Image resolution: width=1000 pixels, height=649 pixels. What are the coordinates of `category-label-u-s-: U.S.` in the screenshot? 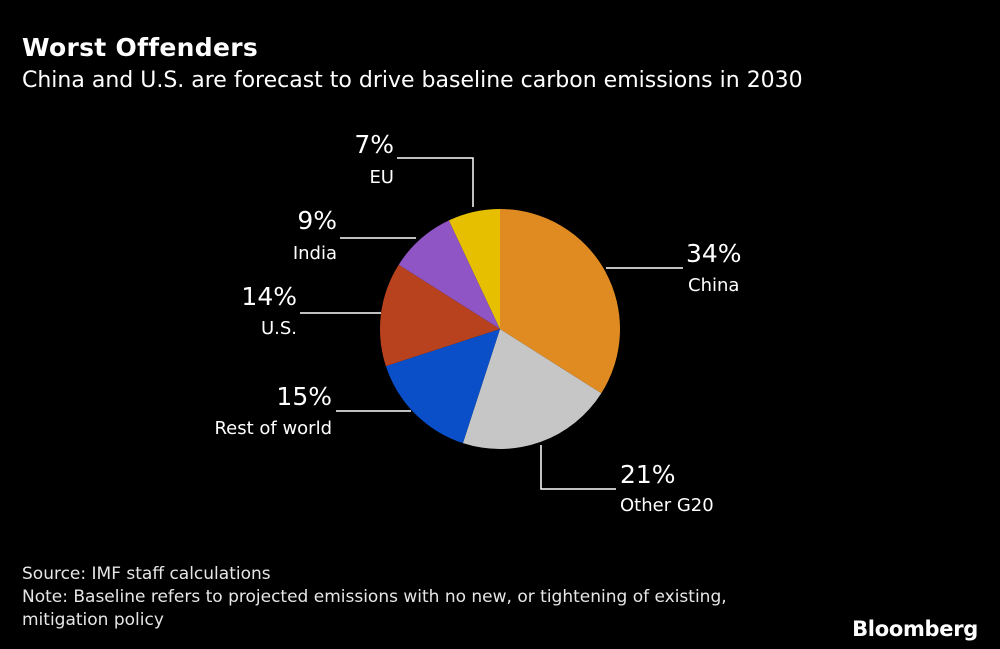 It's located at (279, 328).